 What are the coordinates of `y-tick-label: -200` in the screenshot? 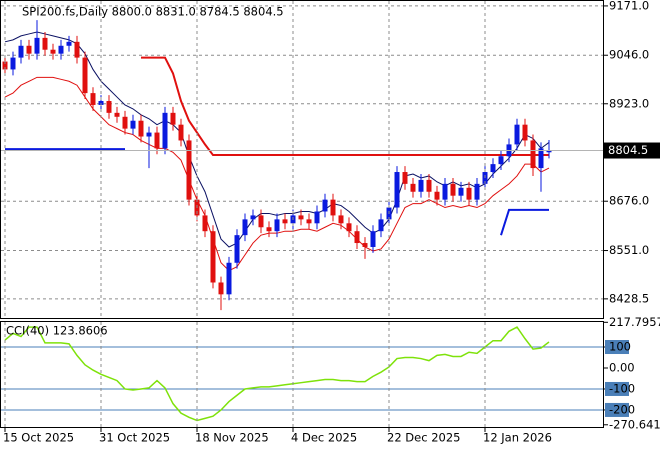 It's located at (622, 409).